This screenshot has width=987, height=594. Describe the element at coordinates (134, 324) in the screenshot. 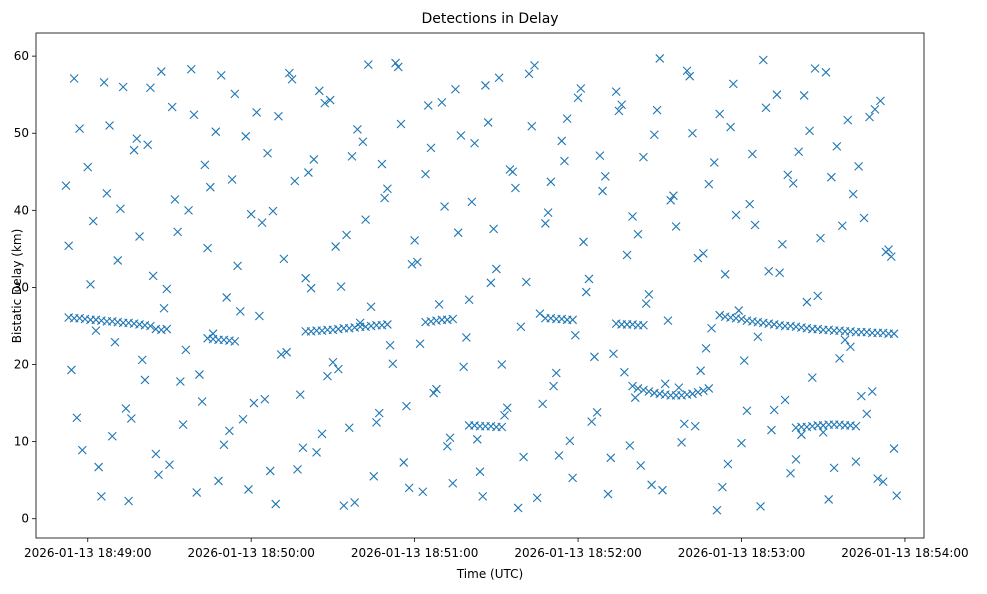

I see `series-track-A2` at that location.